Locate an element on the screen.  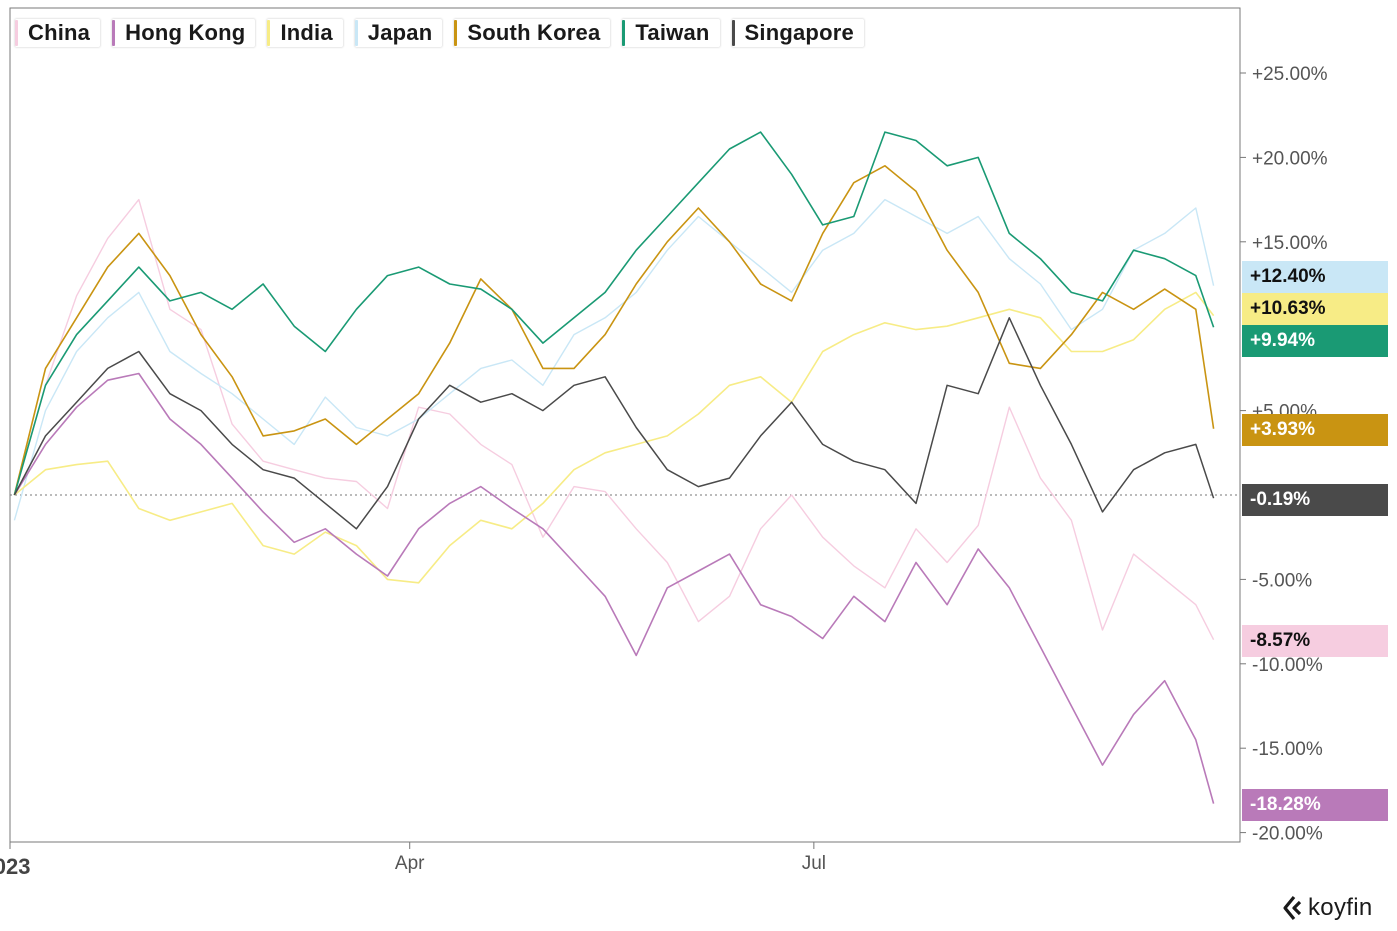
legend-item-singapore: Singapore is located at coordinates (797, 33).